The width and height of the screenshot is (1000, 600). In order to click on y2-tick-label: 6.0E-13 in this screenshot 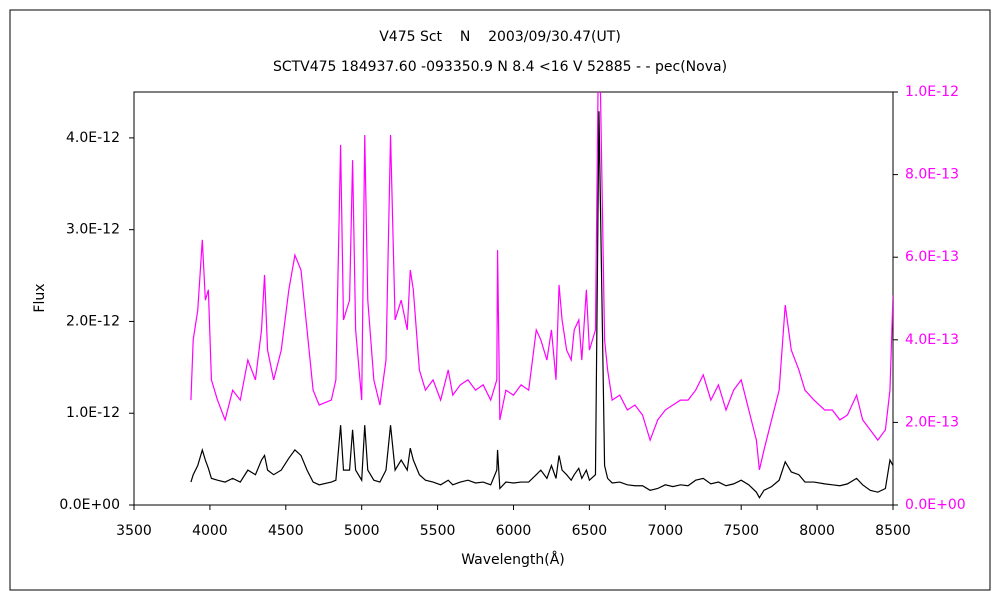, I will do `click(932, 257)`.